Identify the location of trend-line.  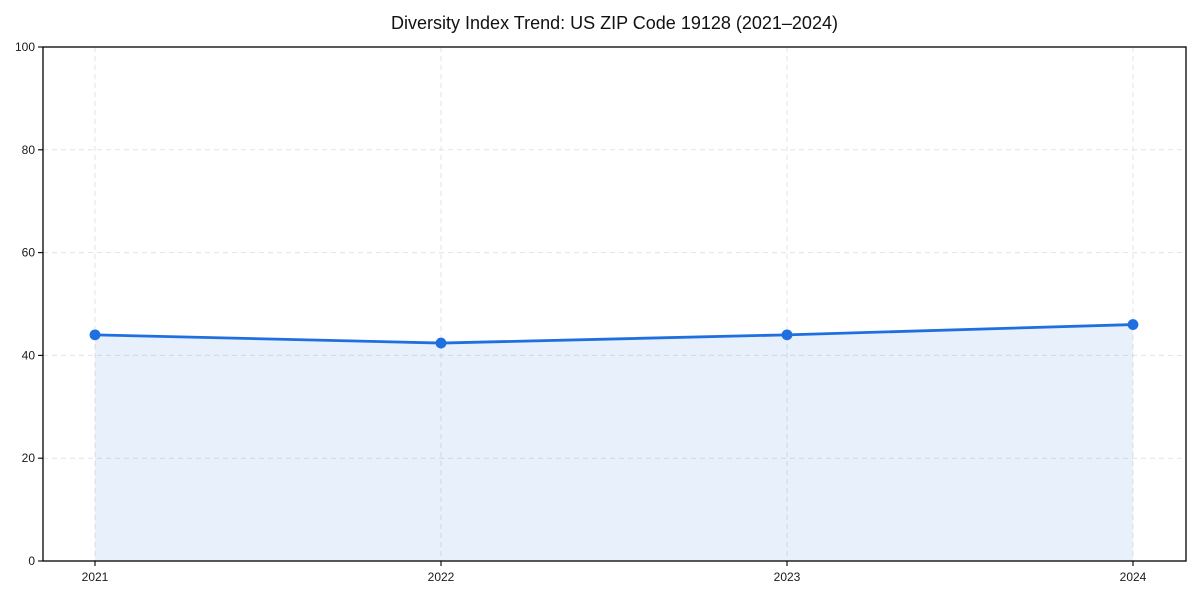
(614, 334).